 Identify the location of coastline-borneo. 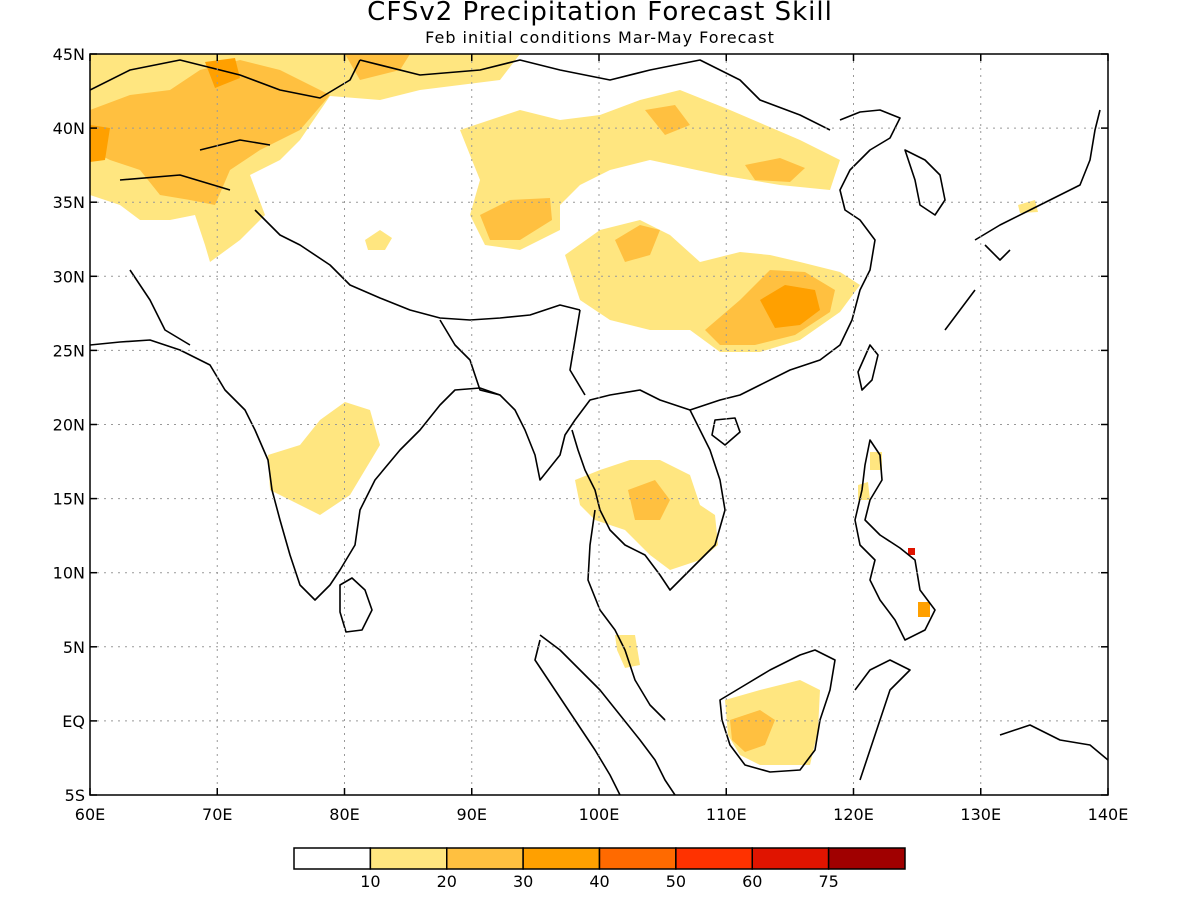
(777, 711).